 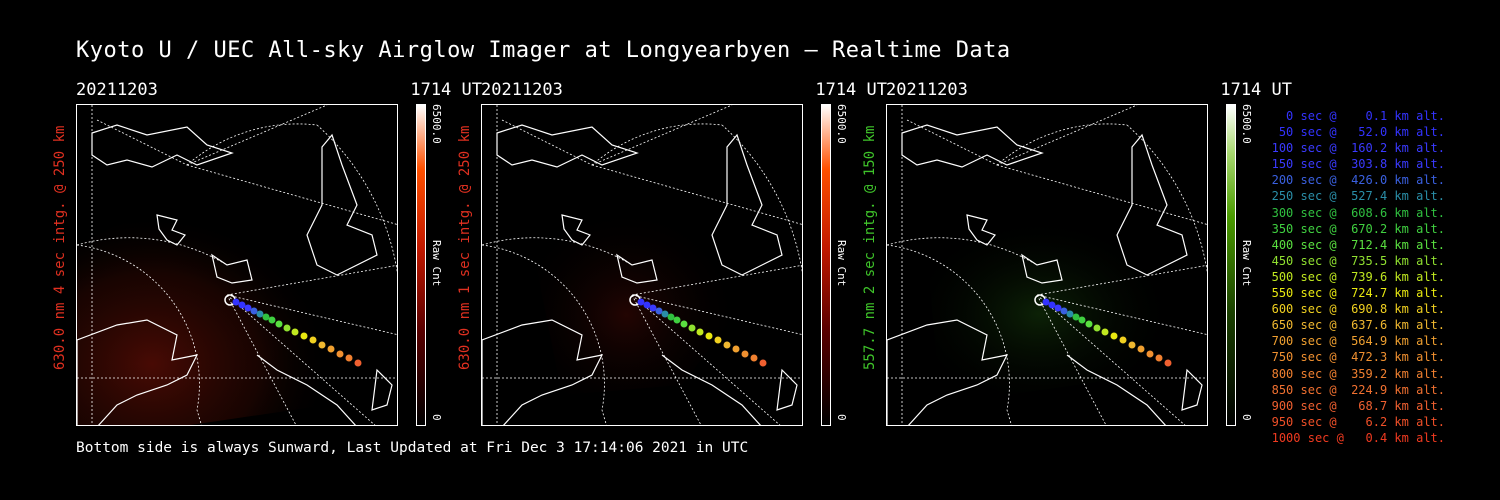 What do you see at coordinates (1358, 405) in the screenshot?
I see `legend-entry: 900 sec @ 68.7 km alt.` at bounding box center [1358, 405].